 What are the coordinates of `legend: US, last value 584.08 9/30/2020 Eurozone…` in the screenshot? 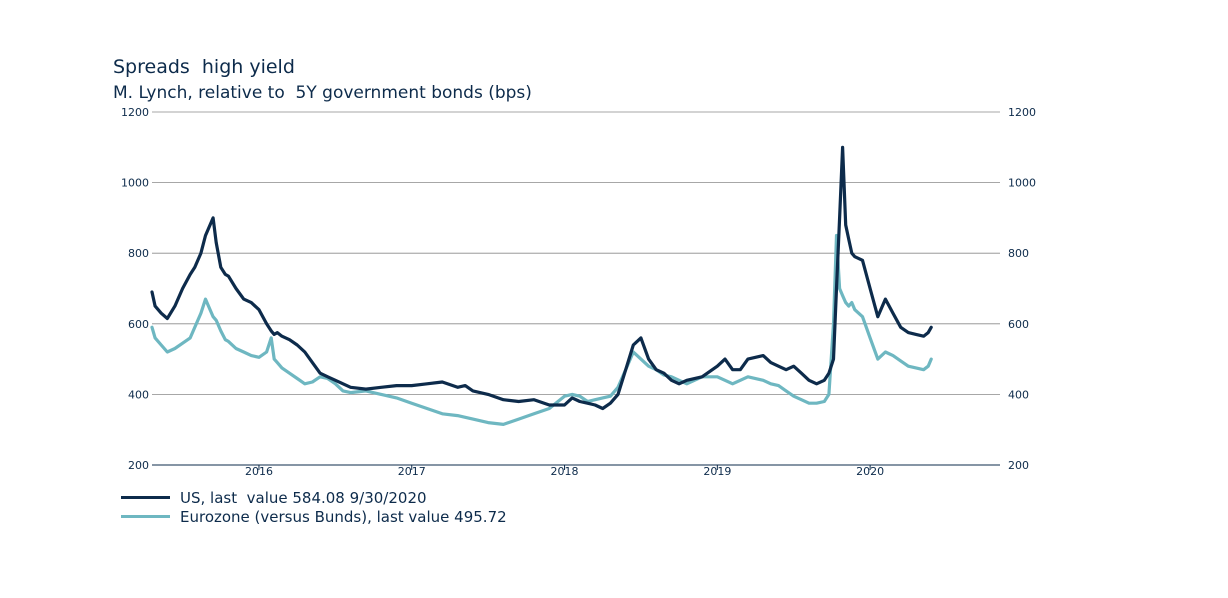 It's located at (314, 507).